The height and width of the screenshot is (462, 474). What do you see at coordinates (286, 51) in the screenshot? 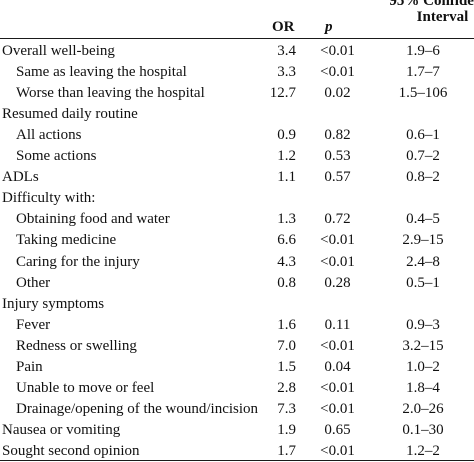
I see `row-or-value: 3.4` at bounding box center [286, 51].